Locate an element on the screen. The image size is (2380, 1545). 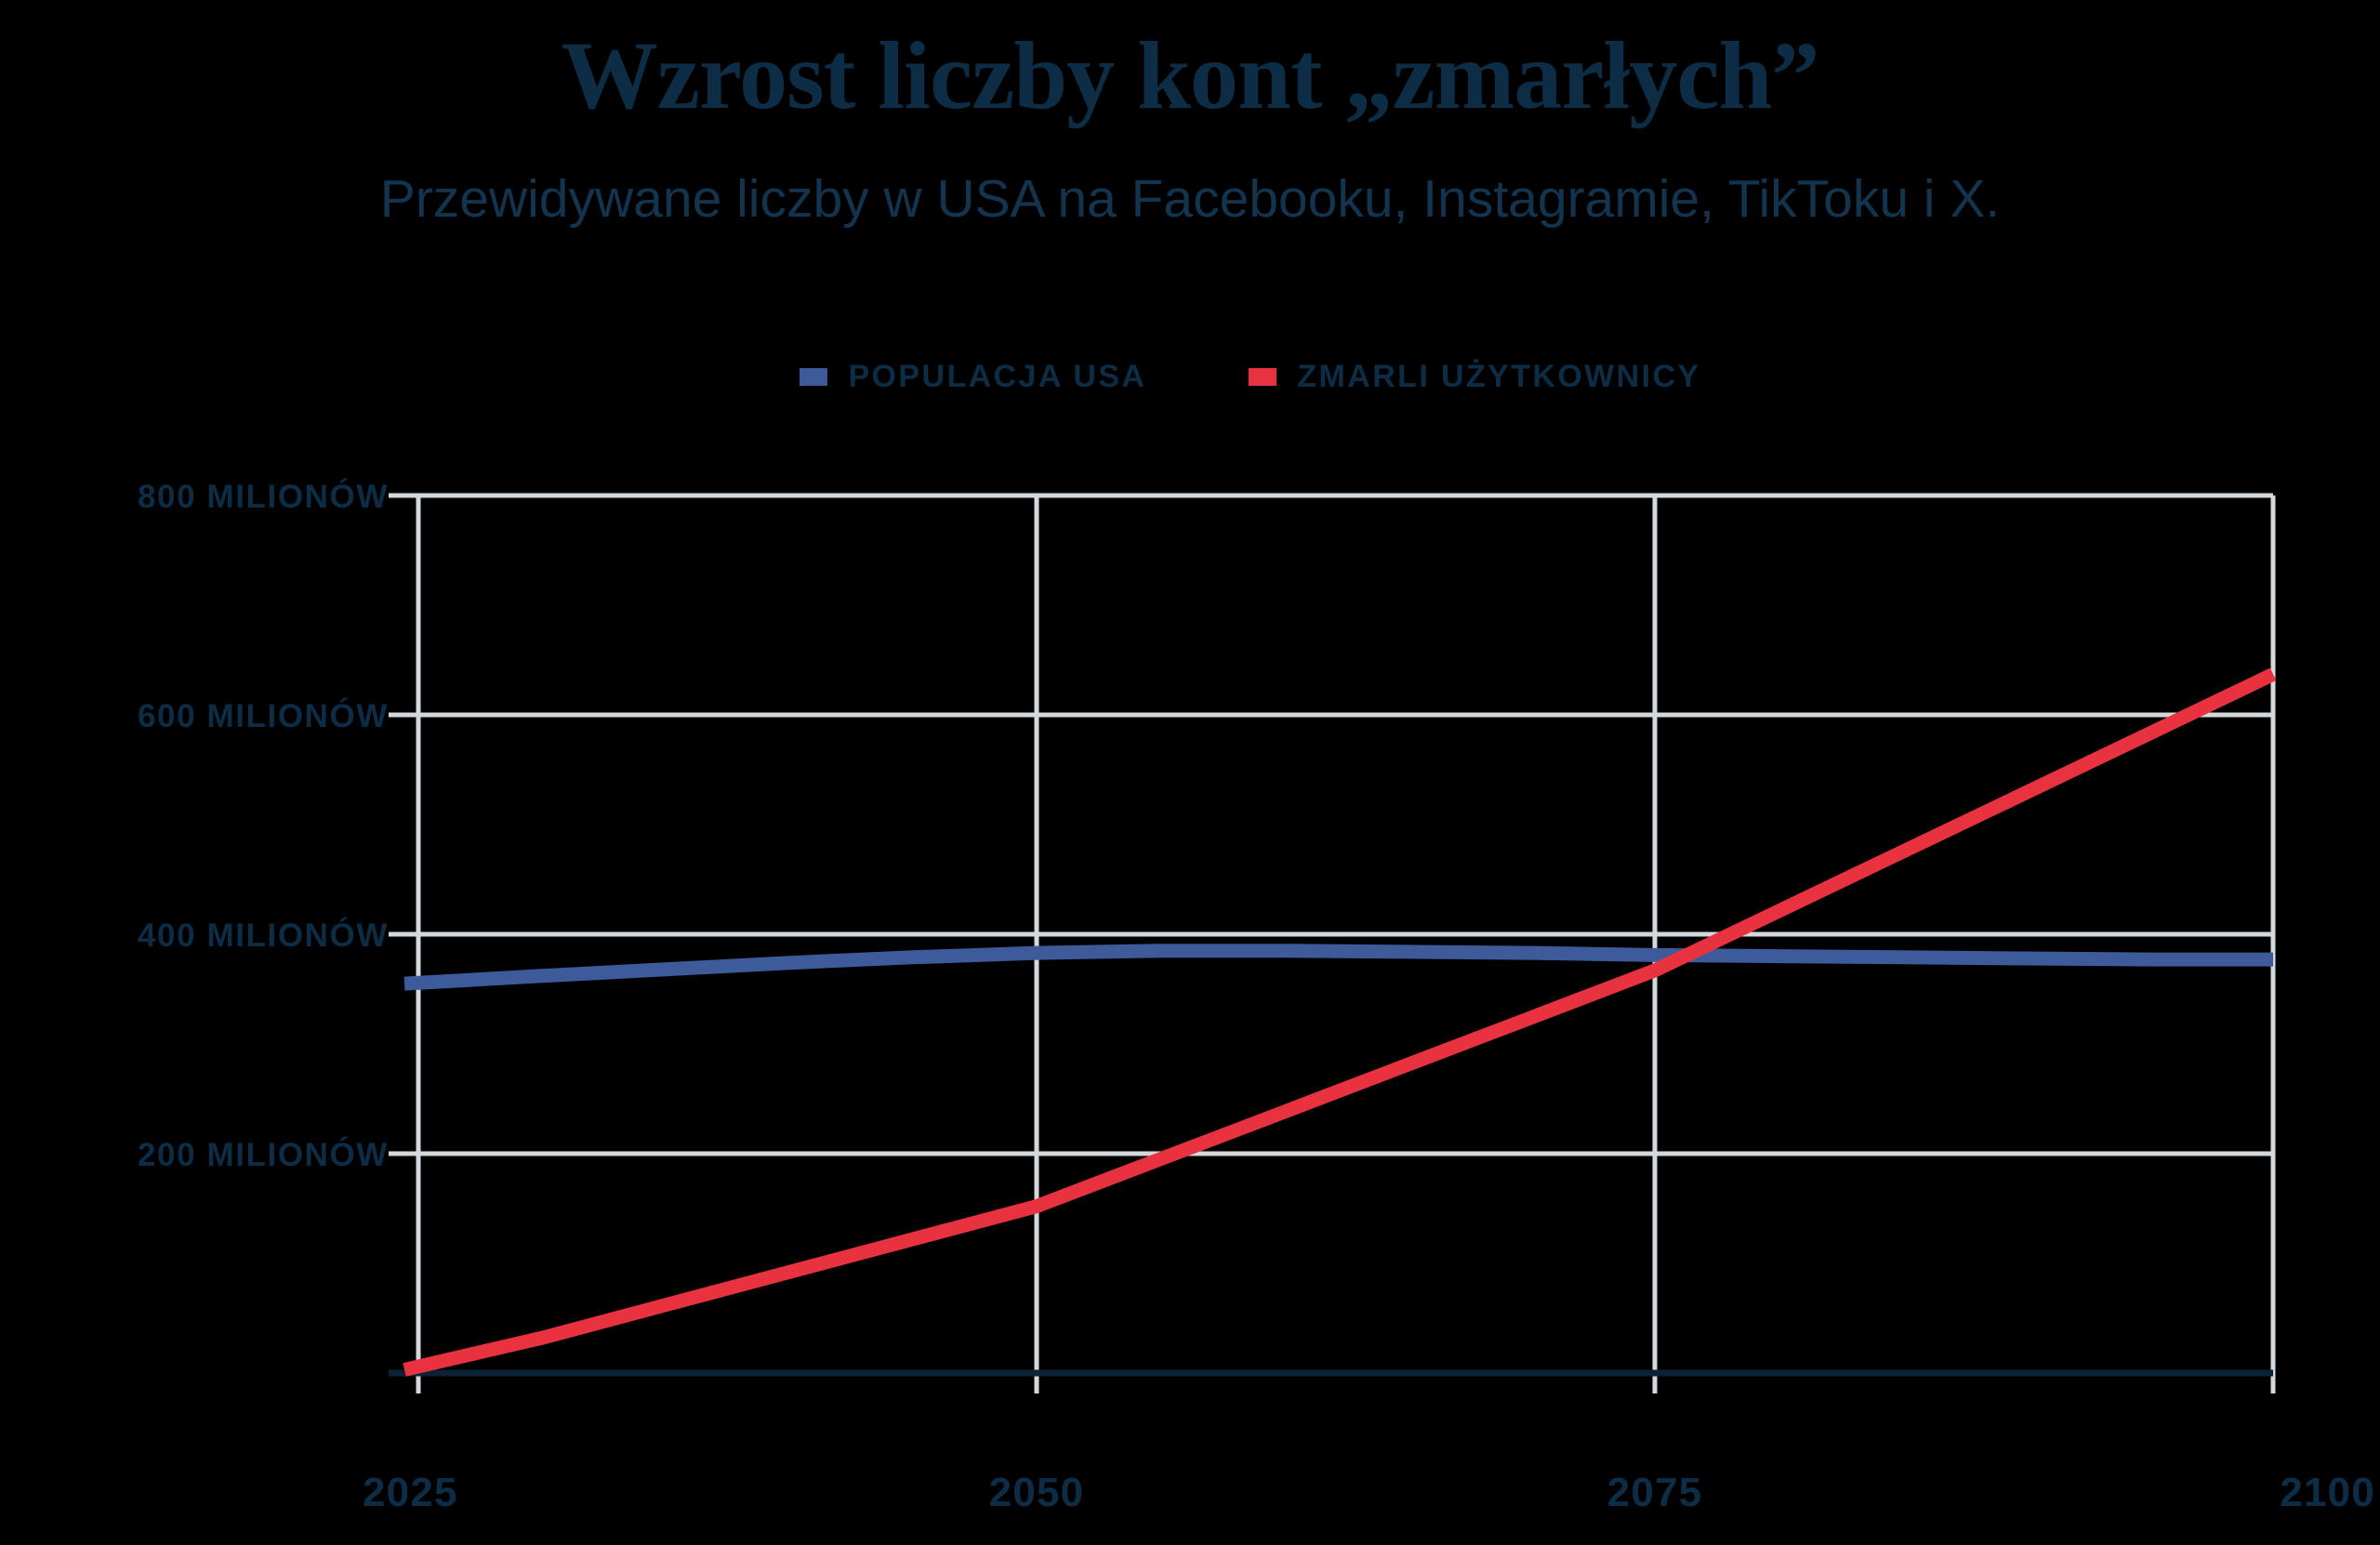
x-axis-tick-label: 2025 is located at coordinates (410, 1492).